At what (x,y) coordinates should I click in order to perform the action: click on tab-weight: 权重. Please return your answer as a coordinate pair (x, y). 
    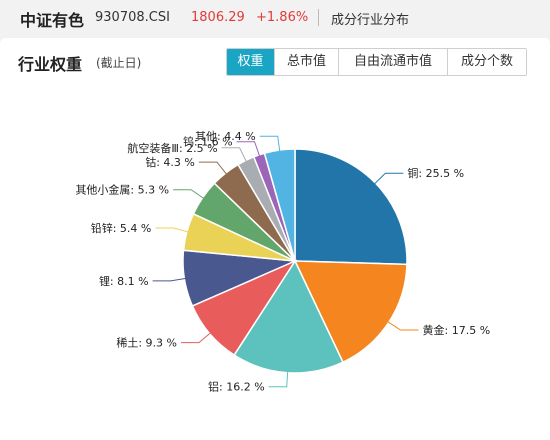
    Looking at the image, I should click on (250, 62).